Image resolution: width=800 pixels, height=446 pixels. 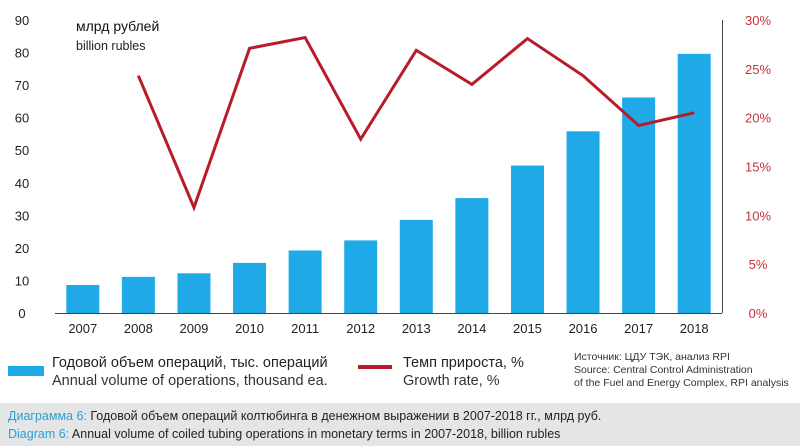 What do you see at coordinates (305, 328) in the screenshot?
I see `x-axis-tick-label: 2011` at bounding box center [305, 328].